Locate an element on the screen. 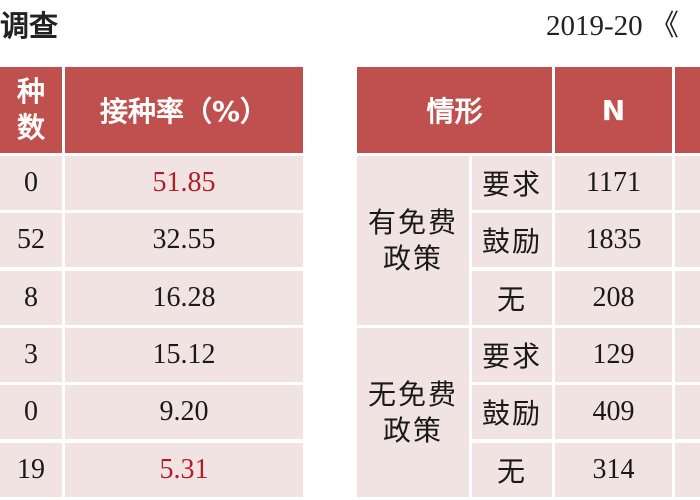 The width and height of the screenshot is (700, 500). right-row-n: 208 is located at coordinates (613, 298).